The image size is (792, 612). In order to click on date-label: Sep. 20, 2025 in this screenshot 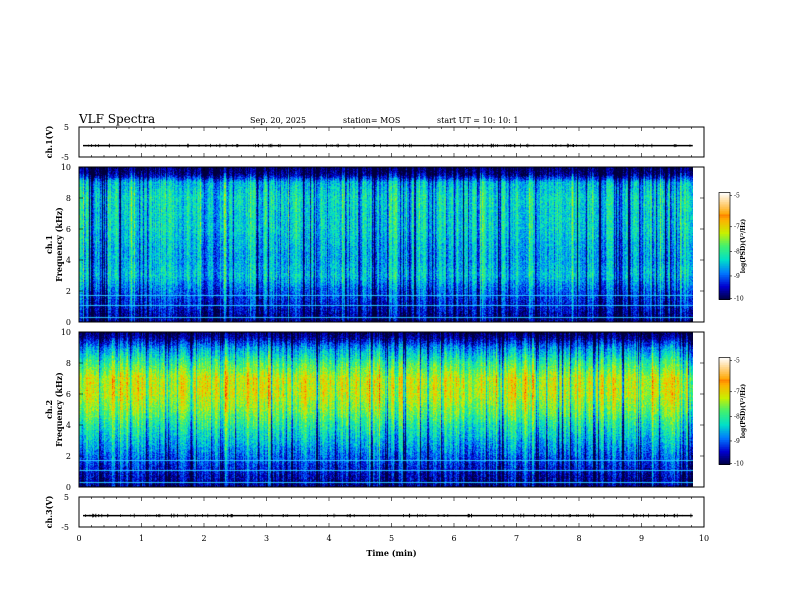, I will do `click(278, 120)`.